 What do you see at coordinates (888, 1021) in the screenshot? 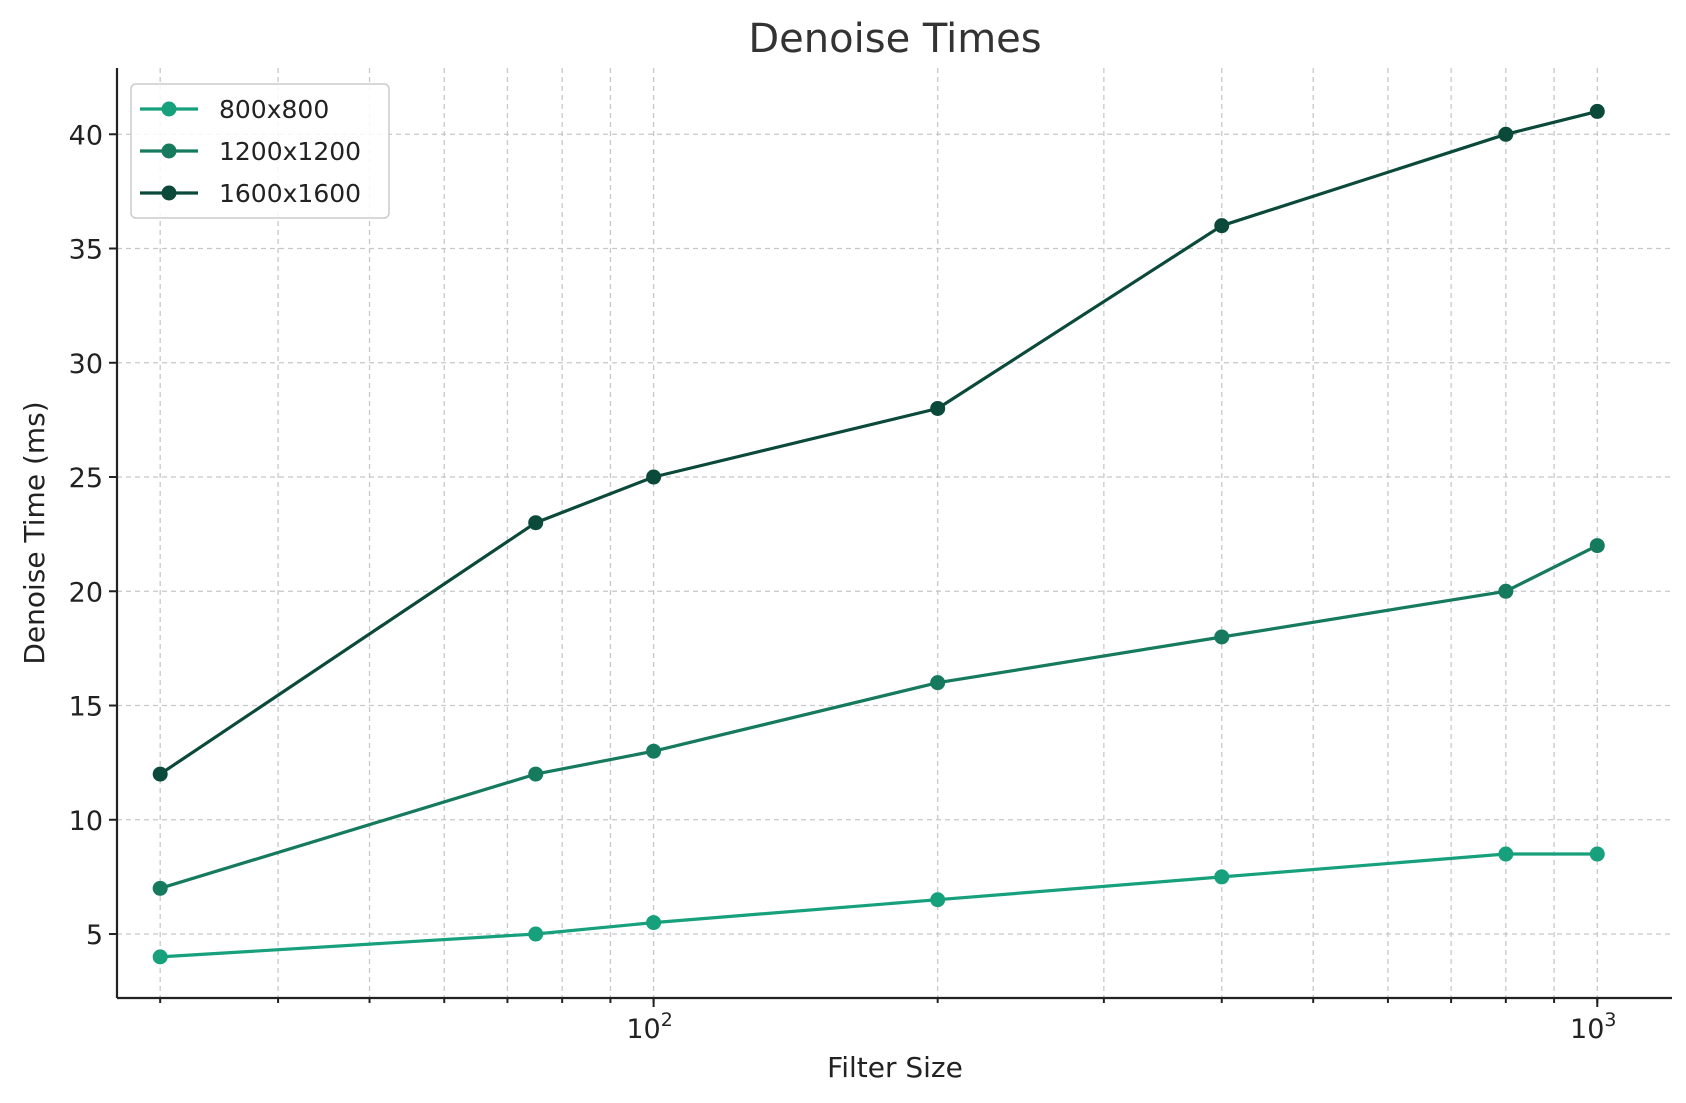
I see `x-ticks: 10² 10³` at bounding box center [888, 1021].